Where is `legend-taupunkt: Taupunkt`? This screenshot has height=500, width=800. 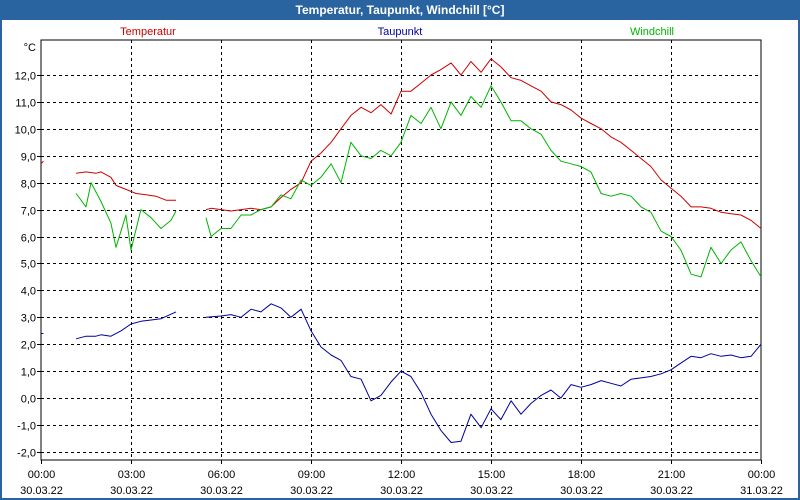
legend-taupunkt: Taupunkt is located at coordinates (400, 32).